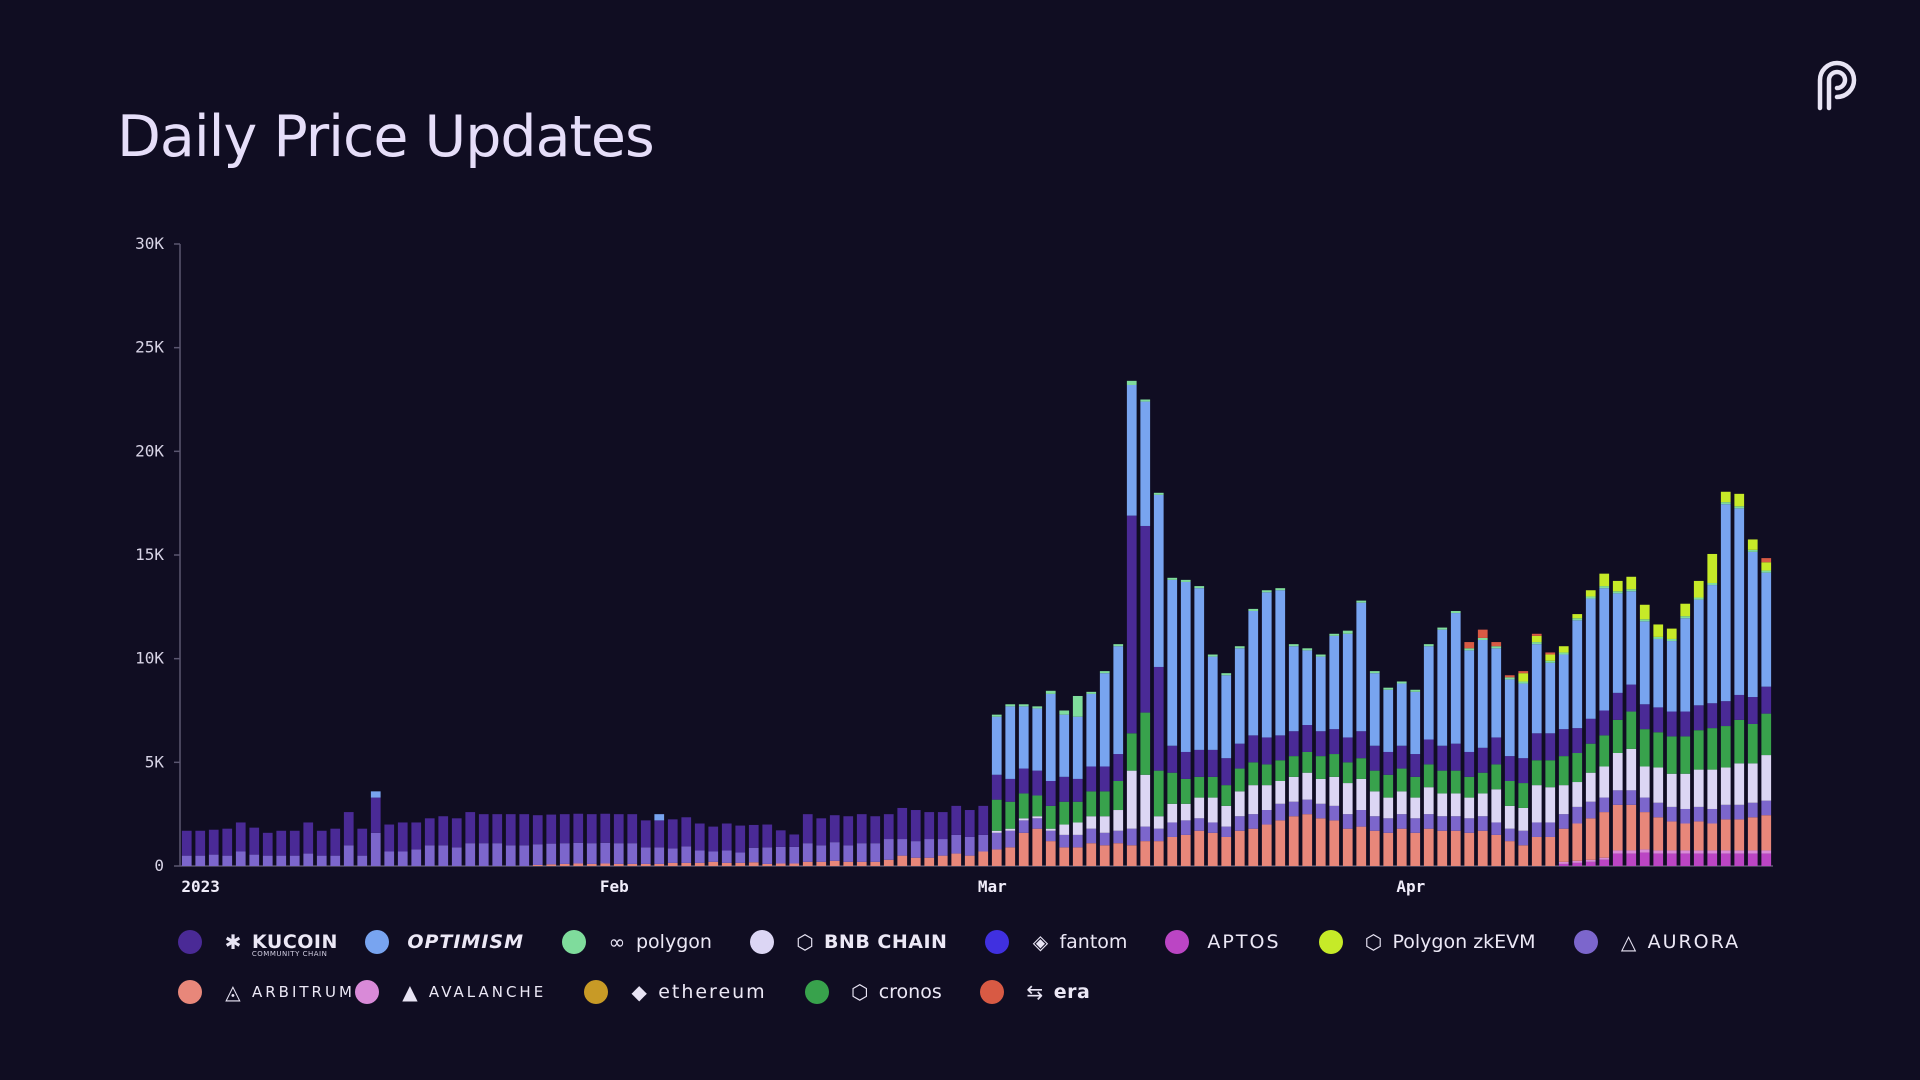  Describe the element at coordinates (487, 992) in the screenshot. I see `legend-label: AVALANCHE` at that location.